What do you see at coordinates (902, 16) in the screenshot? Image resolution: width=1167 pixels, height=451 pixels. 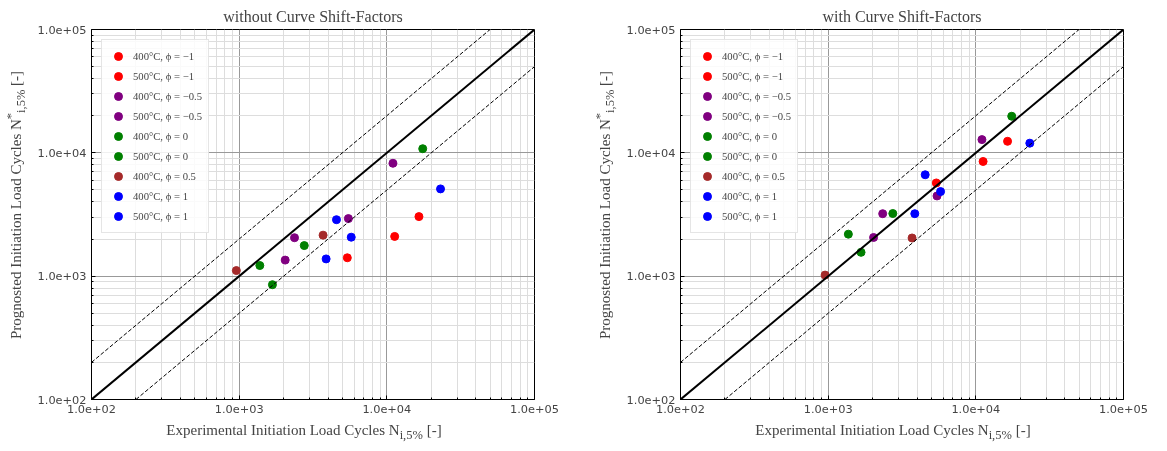 I see `chart-title: with Curve Shift-Factors` at bounding box center [902, 16].